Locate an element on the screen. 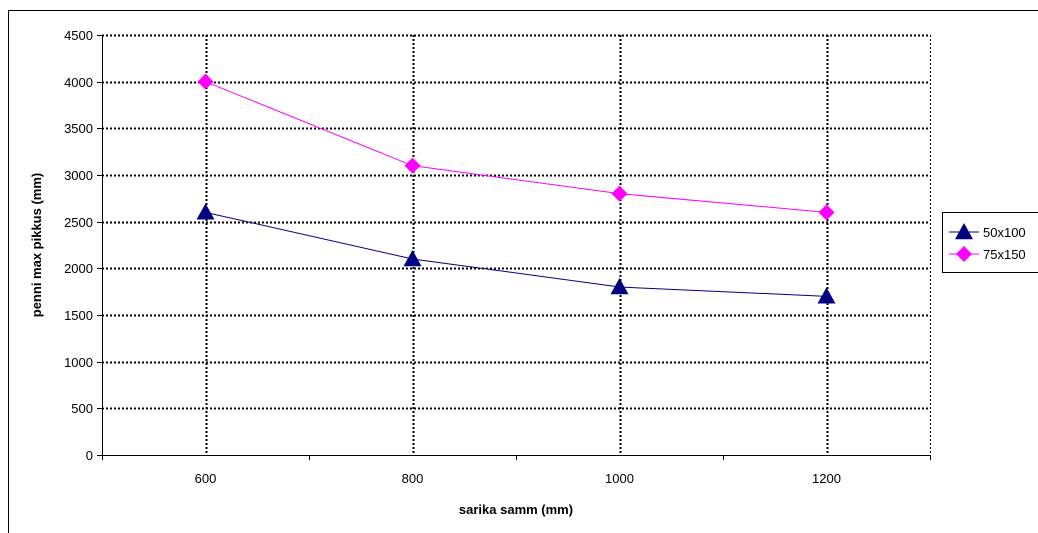 The image size is (1038, 533). legend: 50x100 75x150 is located at coordinates (990, 242).